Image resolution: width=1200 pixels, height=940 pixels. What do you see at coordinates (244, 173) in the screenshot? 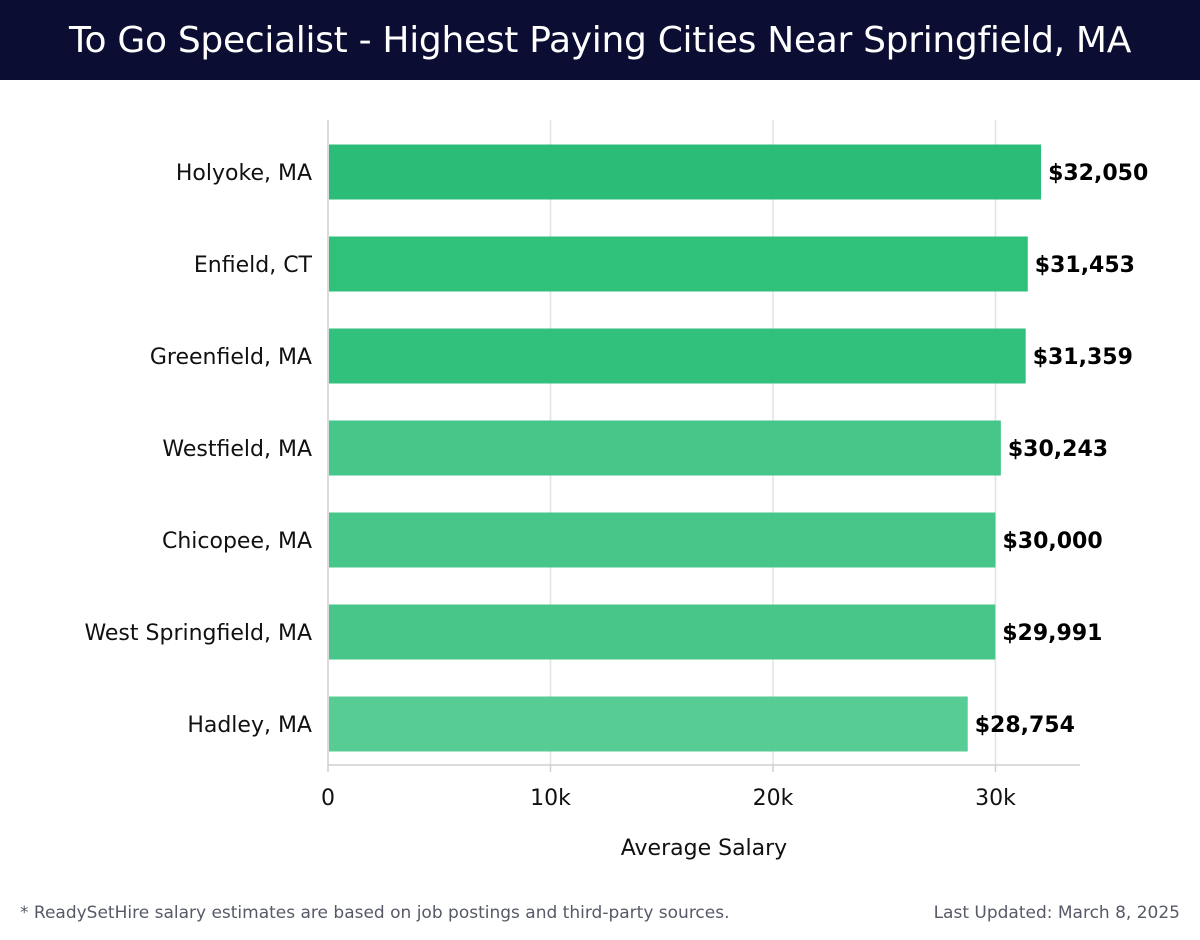
I see `category-label-0: Holyoke, MA` at bounding box center [244, 173].